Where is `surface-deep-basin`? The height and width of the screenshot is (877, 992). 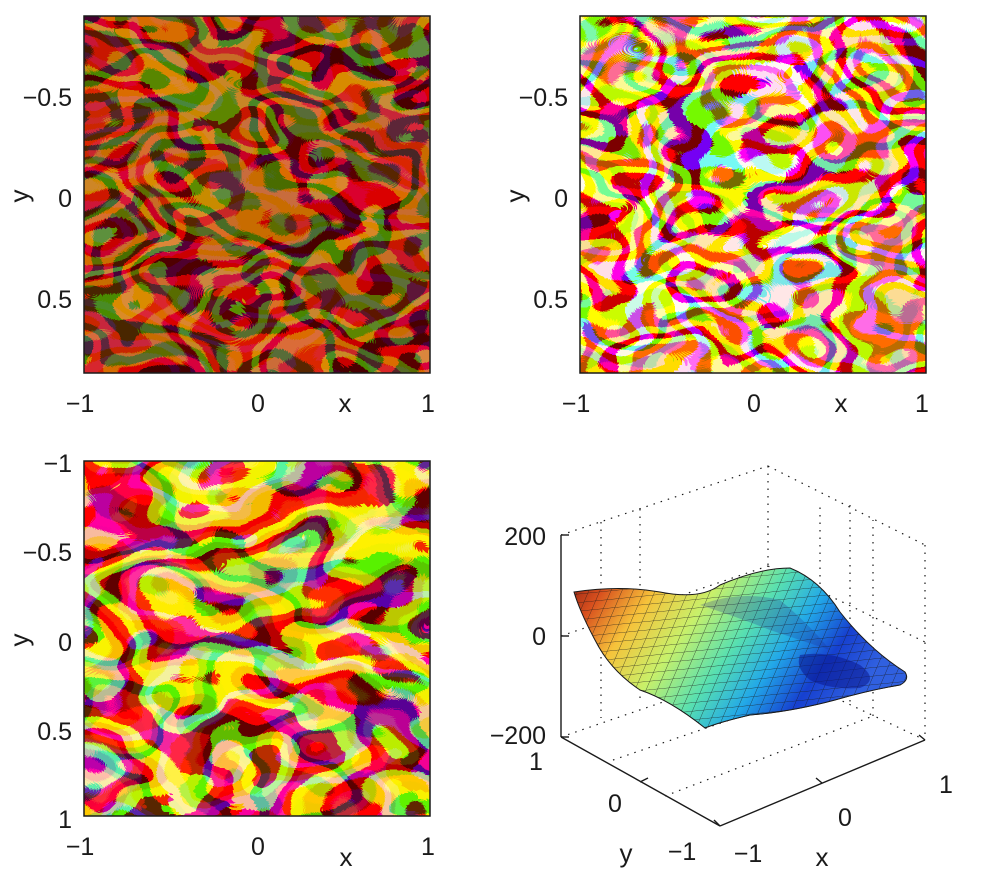 surface-deep-basin is located at coordinates (834, 671).